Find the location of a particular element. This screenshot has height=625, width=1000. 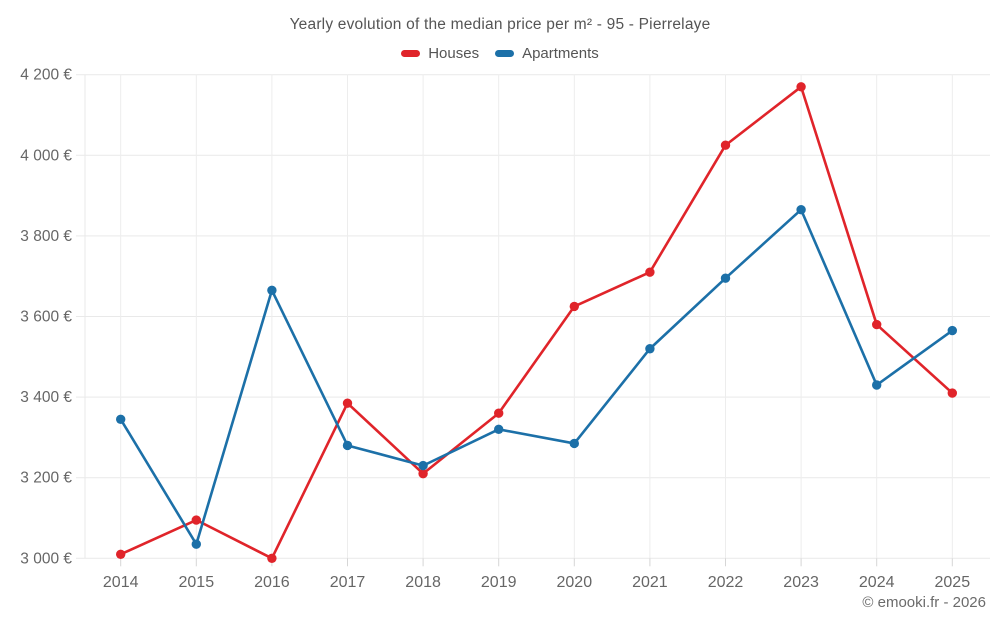

x-axis-label: 2020 is located at coordinates (575, 582).